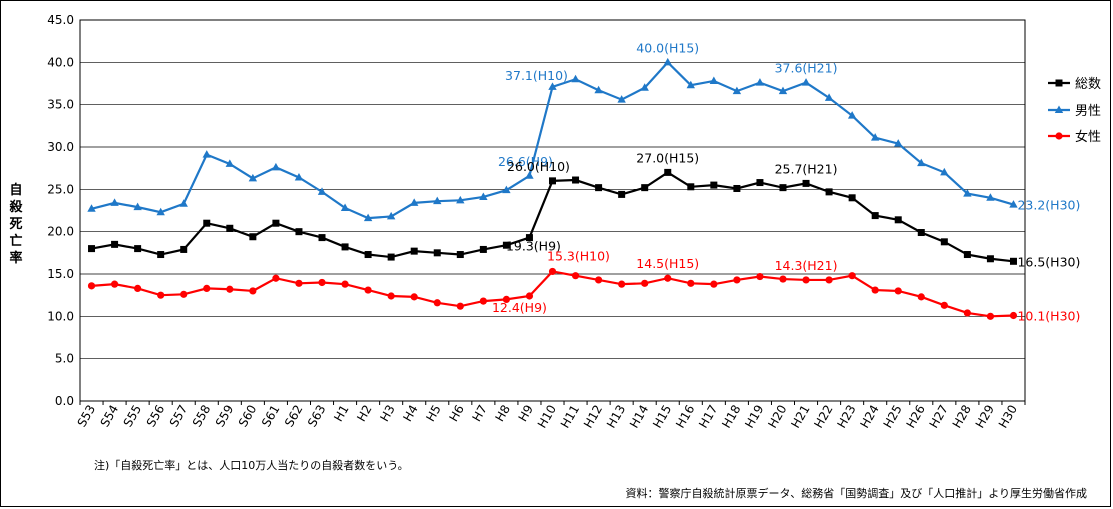 This screenshot has width=1113, height=509. Describe the element at coordinates (708, 417) in the screenshot. I see `x-tick-label: H17` at that location.